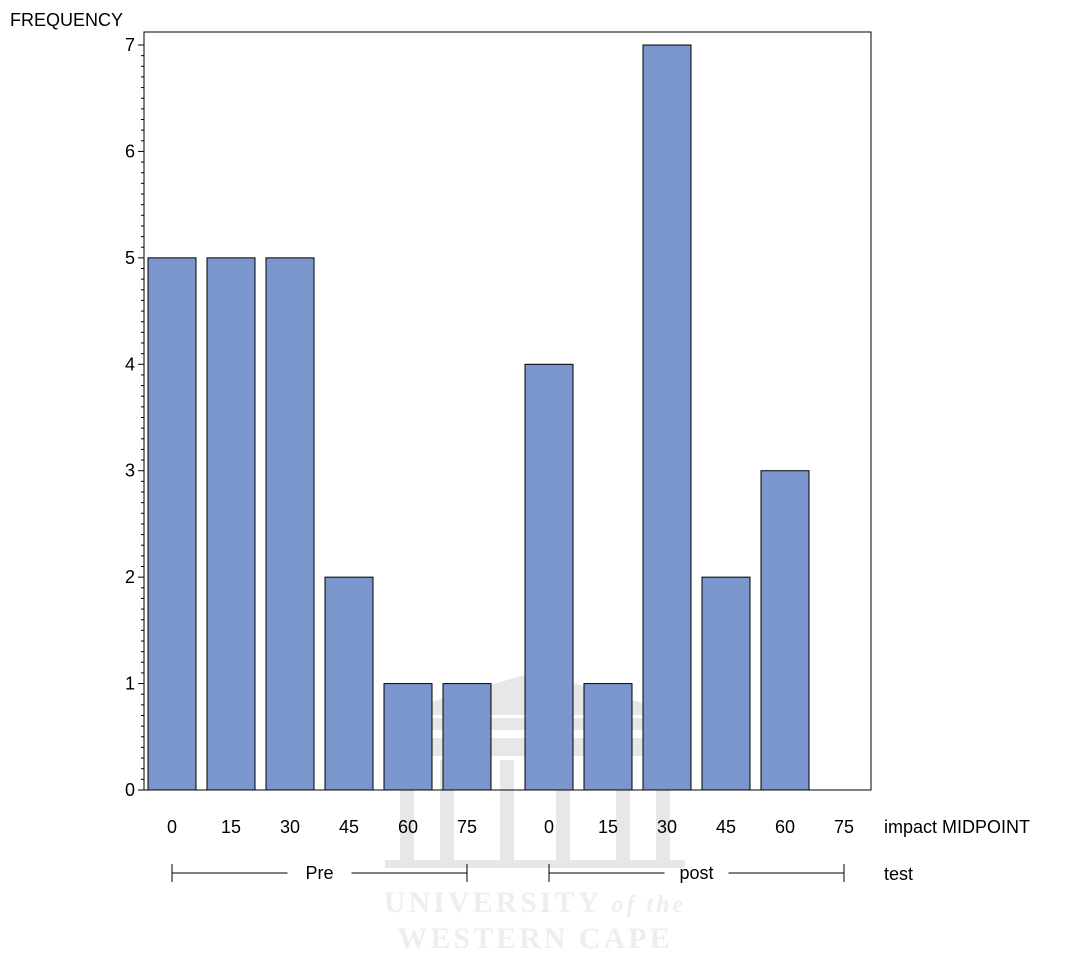 This screenshot has width=1083, height=976. Describe the element at coordinates (130, 790) in the screenshot. I see `y-tick-label: 0` at that location.